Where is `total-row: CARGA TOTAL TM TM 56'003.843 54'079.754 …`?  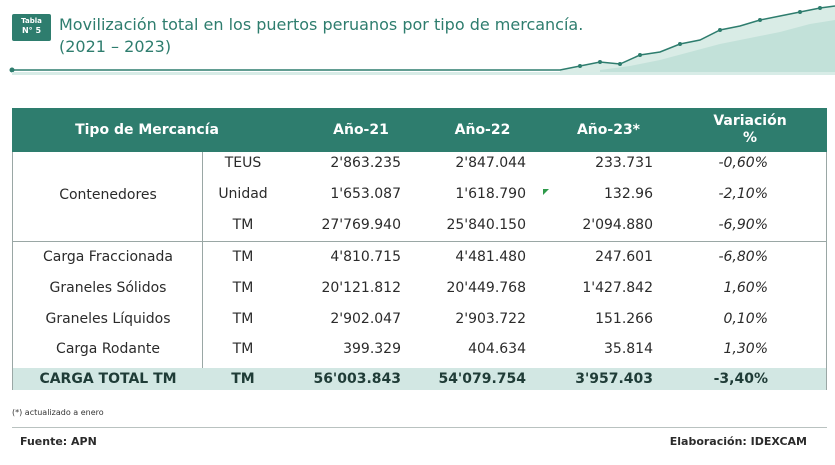
total-row: CARGA TOTAL TM TM 56'003.843 54'079.754 … is located at coordinates (419, 379).